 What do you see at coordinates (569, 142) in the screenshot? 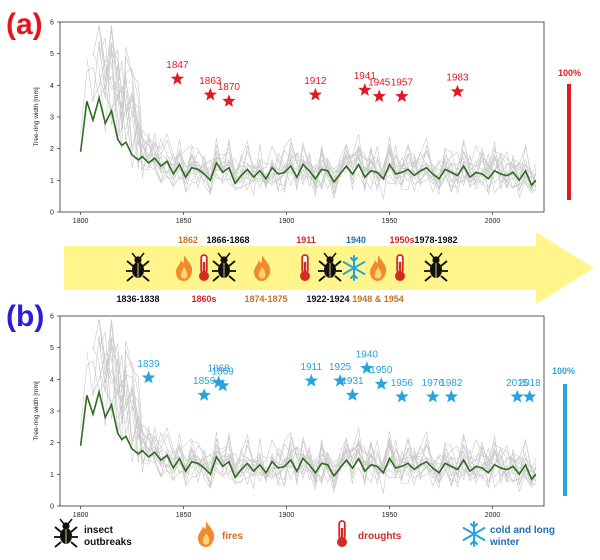
I see `panel-a-percent-bar` at bounding box center [569, 142].